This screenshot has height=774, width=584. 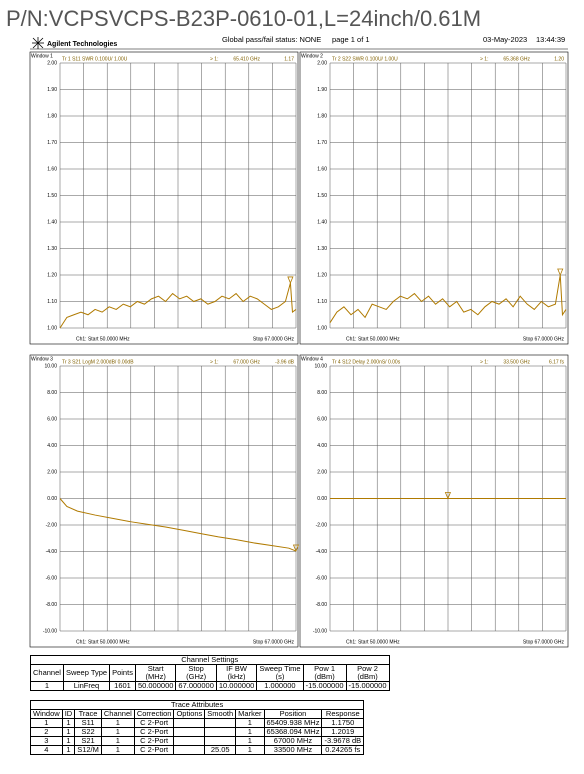 I want to click on trace-label: Tr 4 S12 Delay 2.000nS/ 0.00s, so click(x=366, y=362).